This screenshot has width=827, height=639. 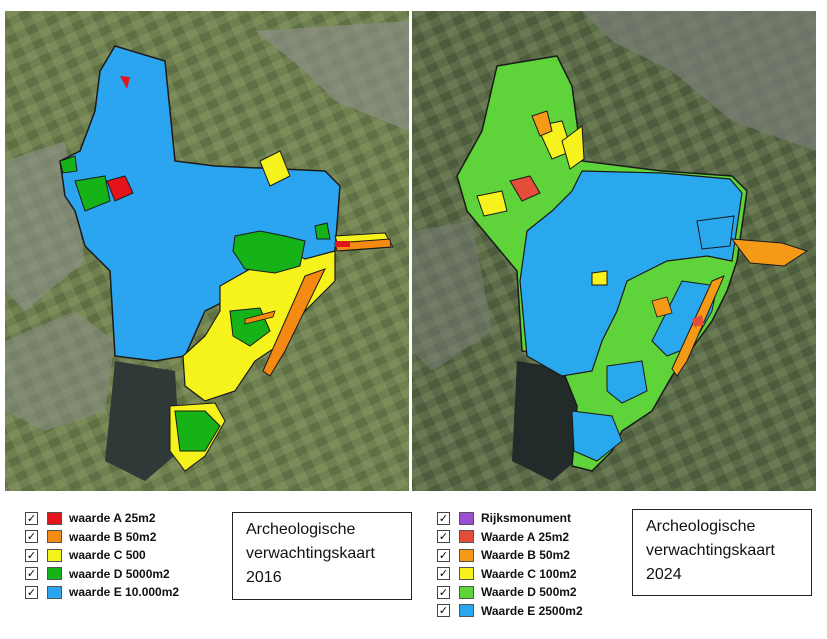 I want to click on legend-item: ✓ waarde A 25m2, so click(x=102, y=518).